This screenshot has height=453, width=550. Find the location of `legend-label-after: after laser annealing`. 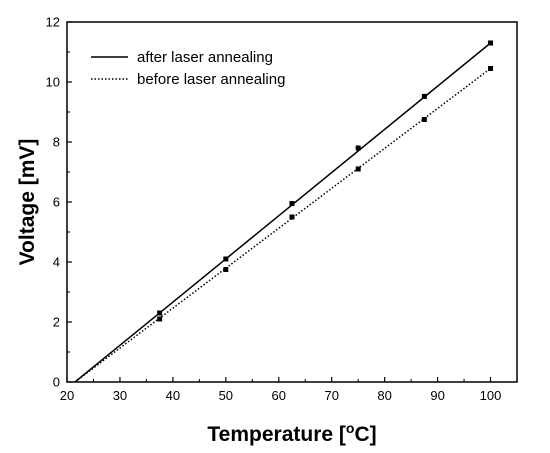

legend-label-after: after laser annealing is located at coordinates (205, 57).